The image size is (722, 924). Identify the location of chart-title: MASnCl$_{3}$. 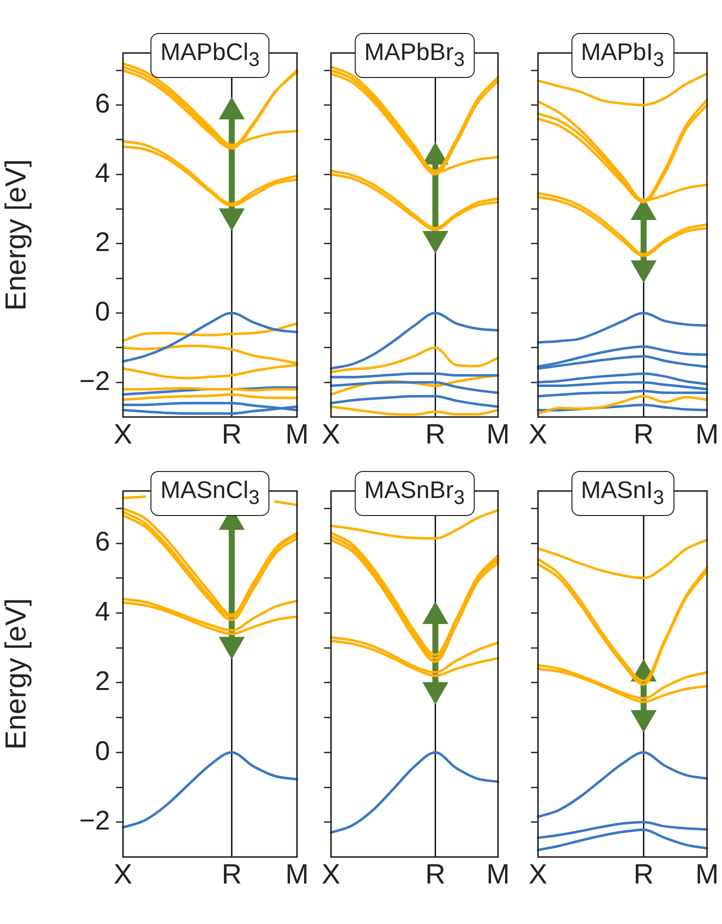
(210, 493).